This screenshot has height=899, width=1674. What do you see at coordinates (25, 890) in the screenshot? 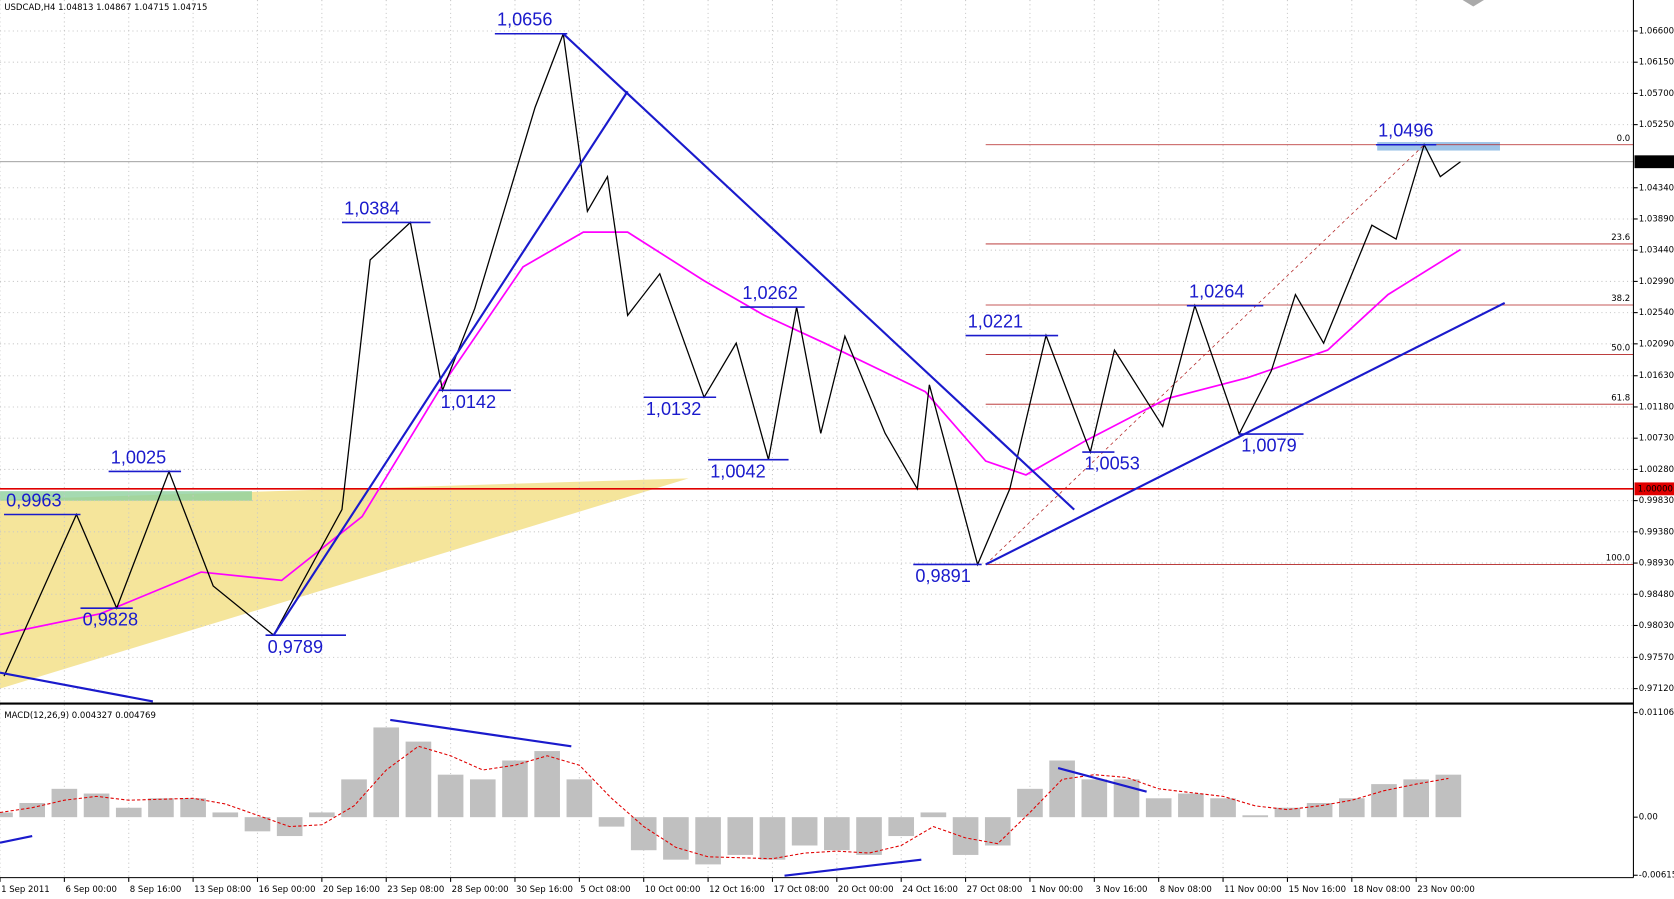
I see `x-tick-label: 1 Sep 2011` at bounding box center [25, 890].